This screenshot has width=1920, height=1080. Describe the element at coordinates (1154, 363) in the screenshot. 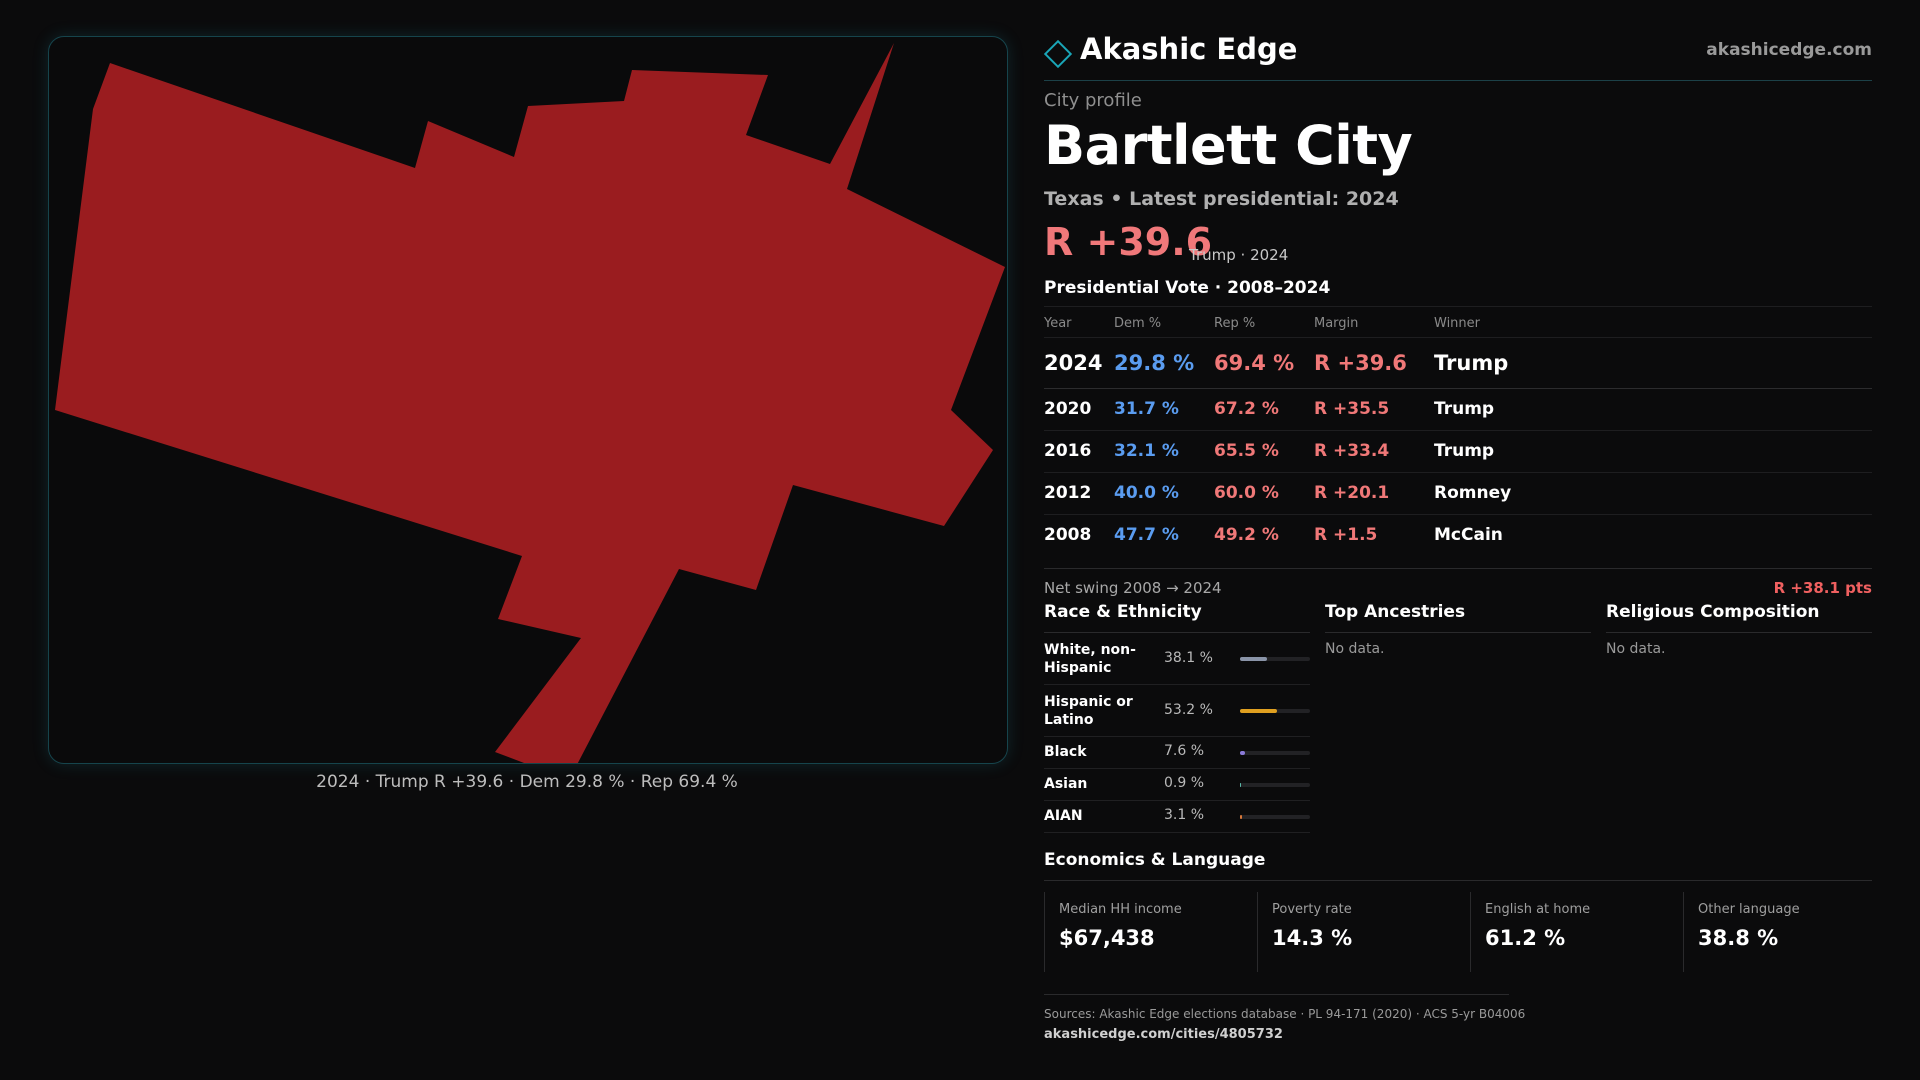

I see `row-dem: 29.8 %` at that location.